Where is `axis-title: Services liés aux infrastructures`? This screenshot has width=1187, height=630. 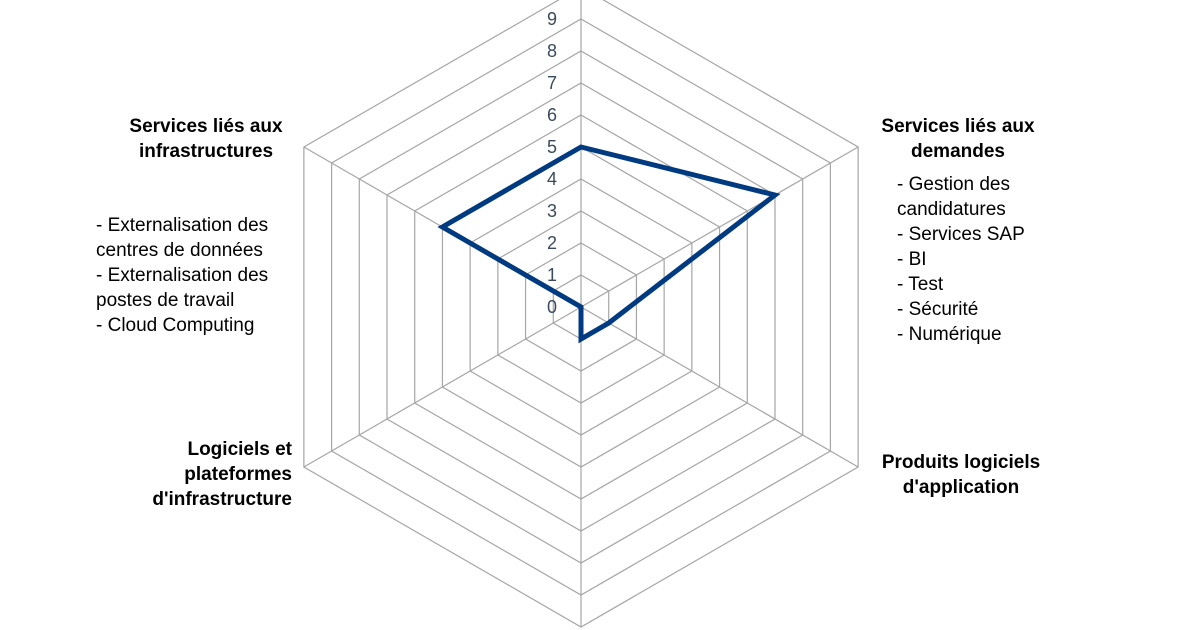
axis-title: Services liés aux infrastructures is located at coordinates (206, 139).